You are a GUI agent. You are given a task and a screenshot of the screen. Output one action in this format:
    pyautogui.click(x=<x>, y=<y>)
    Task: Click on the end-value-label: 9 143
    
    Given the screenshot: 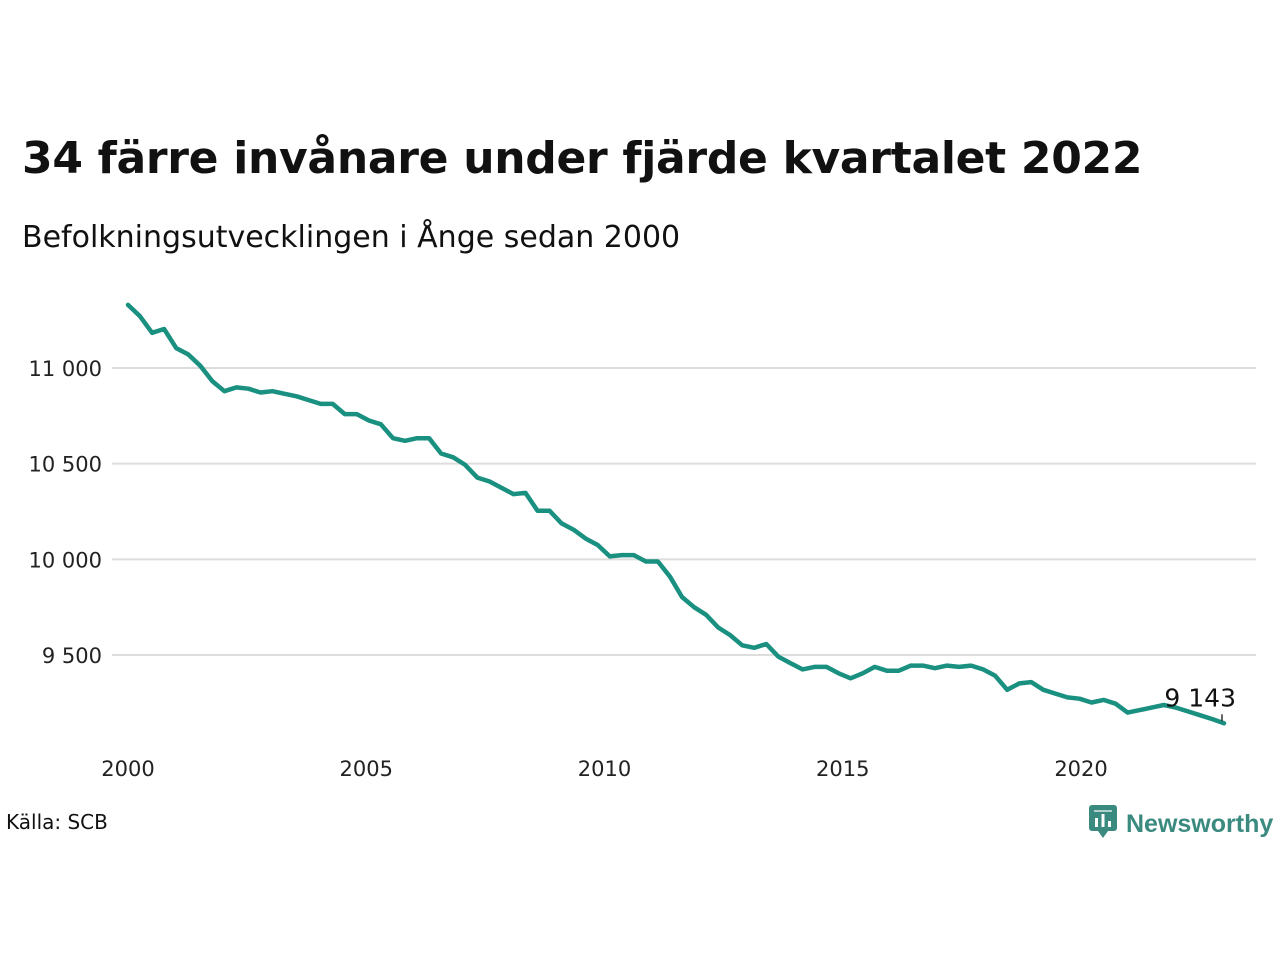 What is the action you would take?
    pyautogui.click(x=1200, y=697)
    